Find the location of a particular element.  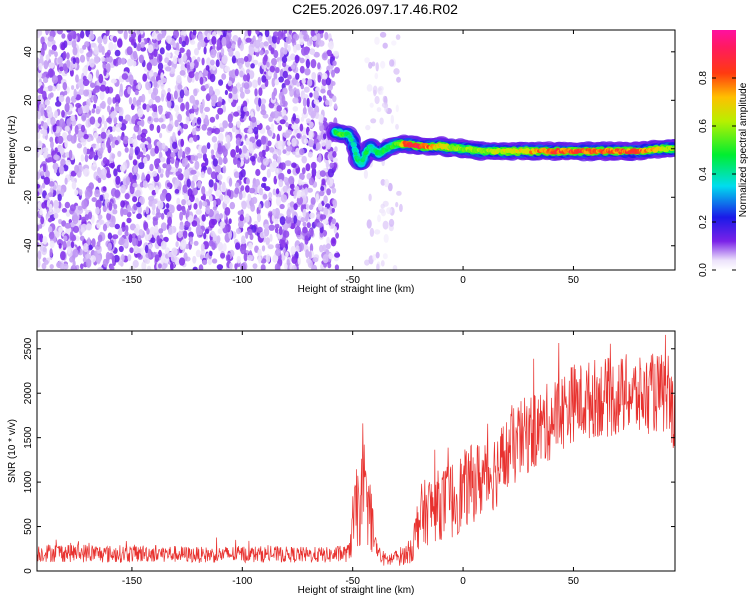

spectrogram-x-tick-label: -100 is located at coordinates (242, 280).